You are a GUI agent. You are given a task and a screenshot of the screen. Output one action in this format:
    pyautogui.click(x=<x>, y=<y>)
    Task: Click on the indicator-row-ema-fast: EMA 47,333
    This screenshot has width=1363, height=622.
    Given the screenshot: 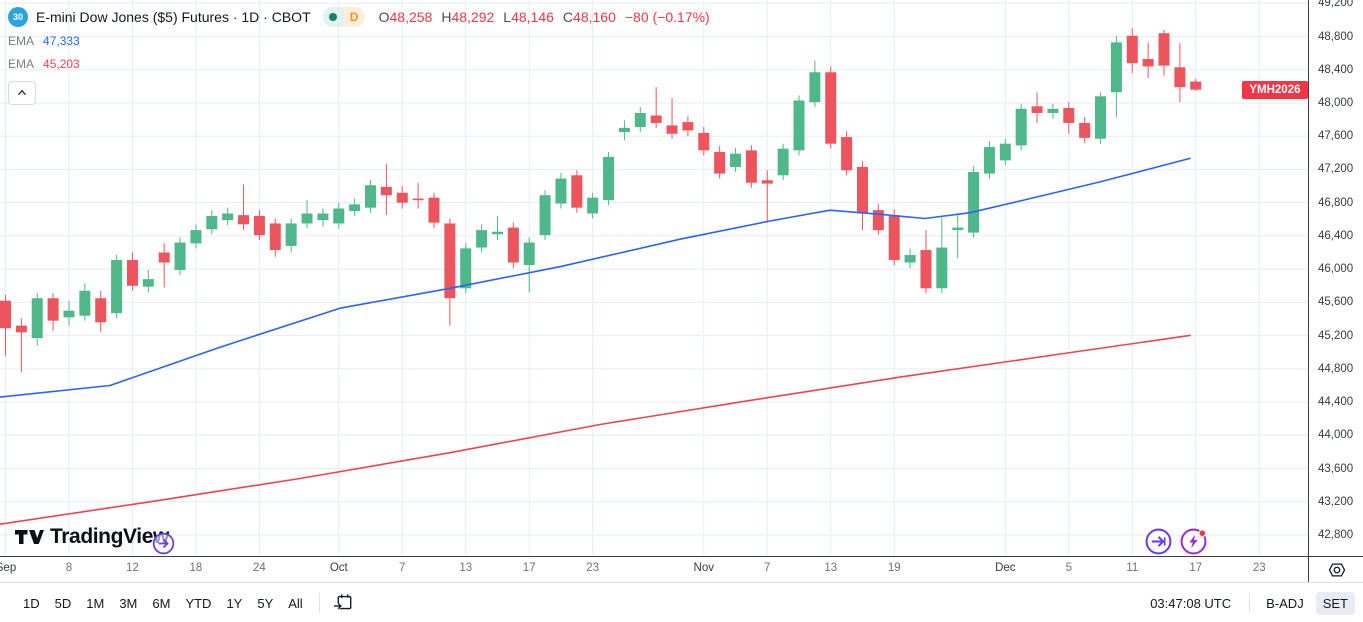 What is the action you would take?
    pyautogui.click(x=359, y=40)
    